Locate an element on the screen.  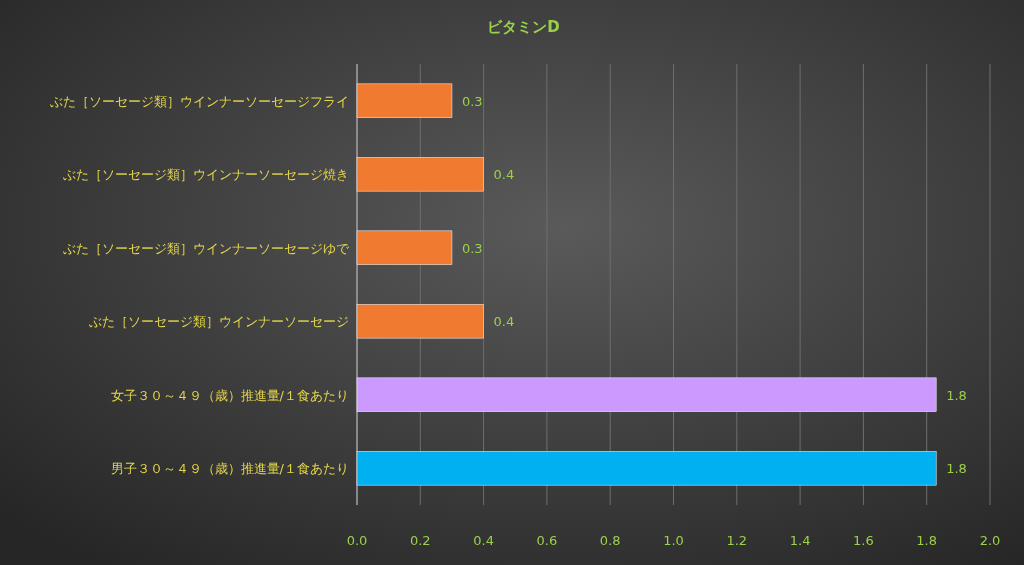
y-tick-label: ぶた［ソーセージ類］ウインナーソーセージ焼き is located at coordinates (206, 175).